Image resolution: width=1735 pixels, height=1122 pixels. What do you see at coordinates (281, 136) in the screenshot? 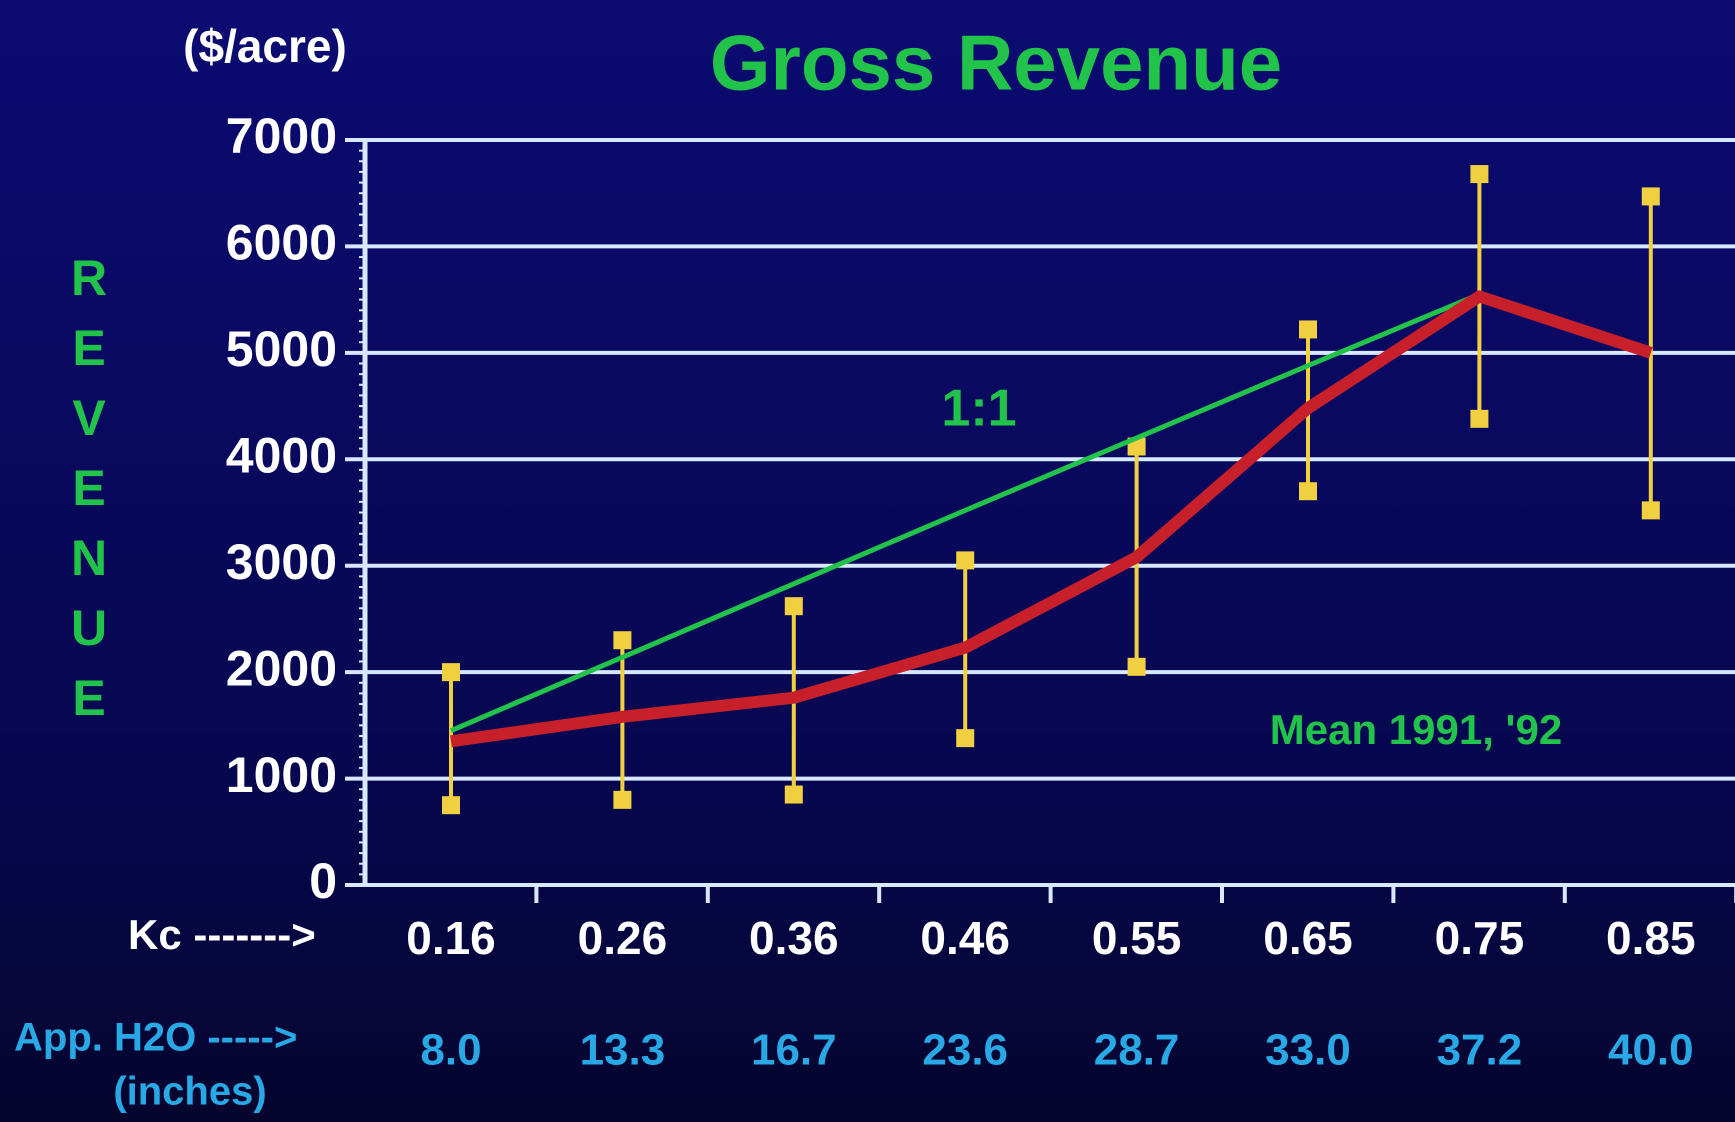
I see `y-tick-label: 7000` at bounding box center [281, 136].